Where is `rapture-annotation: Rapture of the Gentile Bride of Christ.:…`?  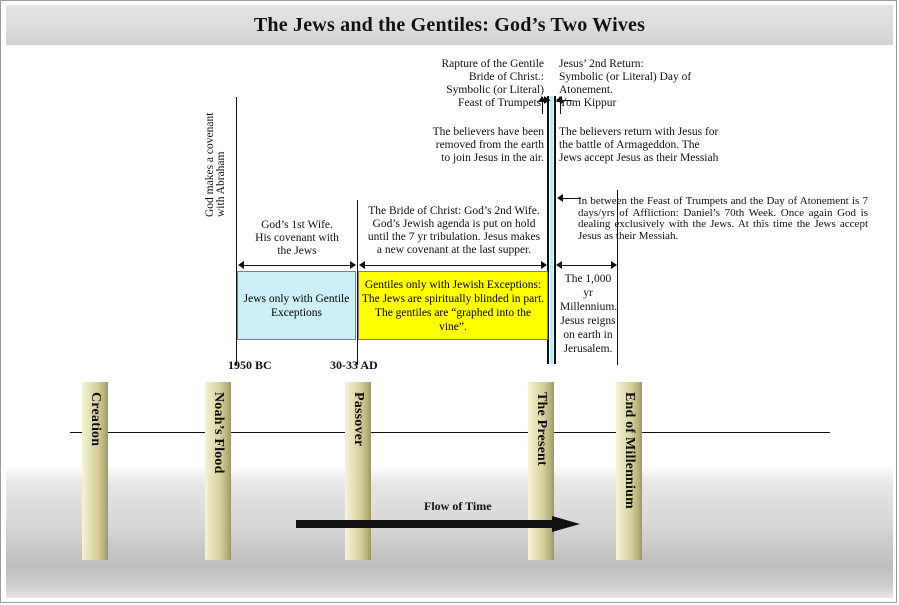
rapture-annotation: Rapture of the Gentile Bride of Christ.:… is located at coordinates (470, 84).